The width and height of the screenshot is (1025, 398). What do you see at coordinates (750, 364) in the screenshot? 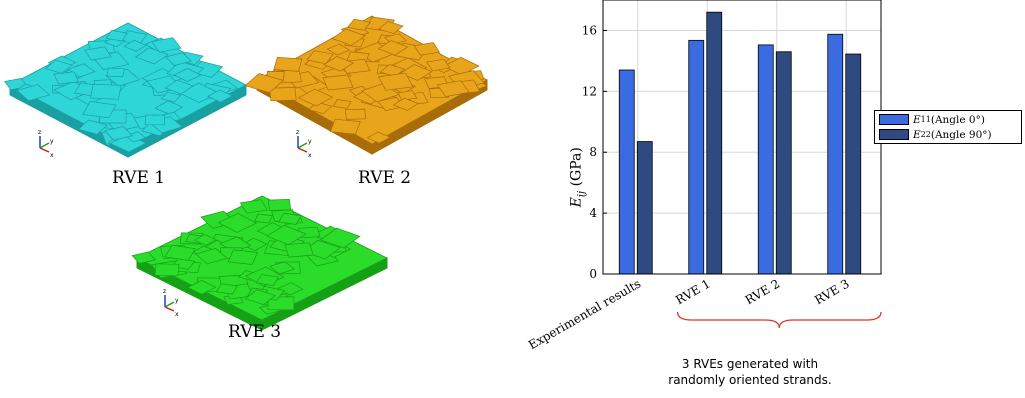
I see `annotation-line-1: 3 RVEs generated with` at bounding box center [750, 364].